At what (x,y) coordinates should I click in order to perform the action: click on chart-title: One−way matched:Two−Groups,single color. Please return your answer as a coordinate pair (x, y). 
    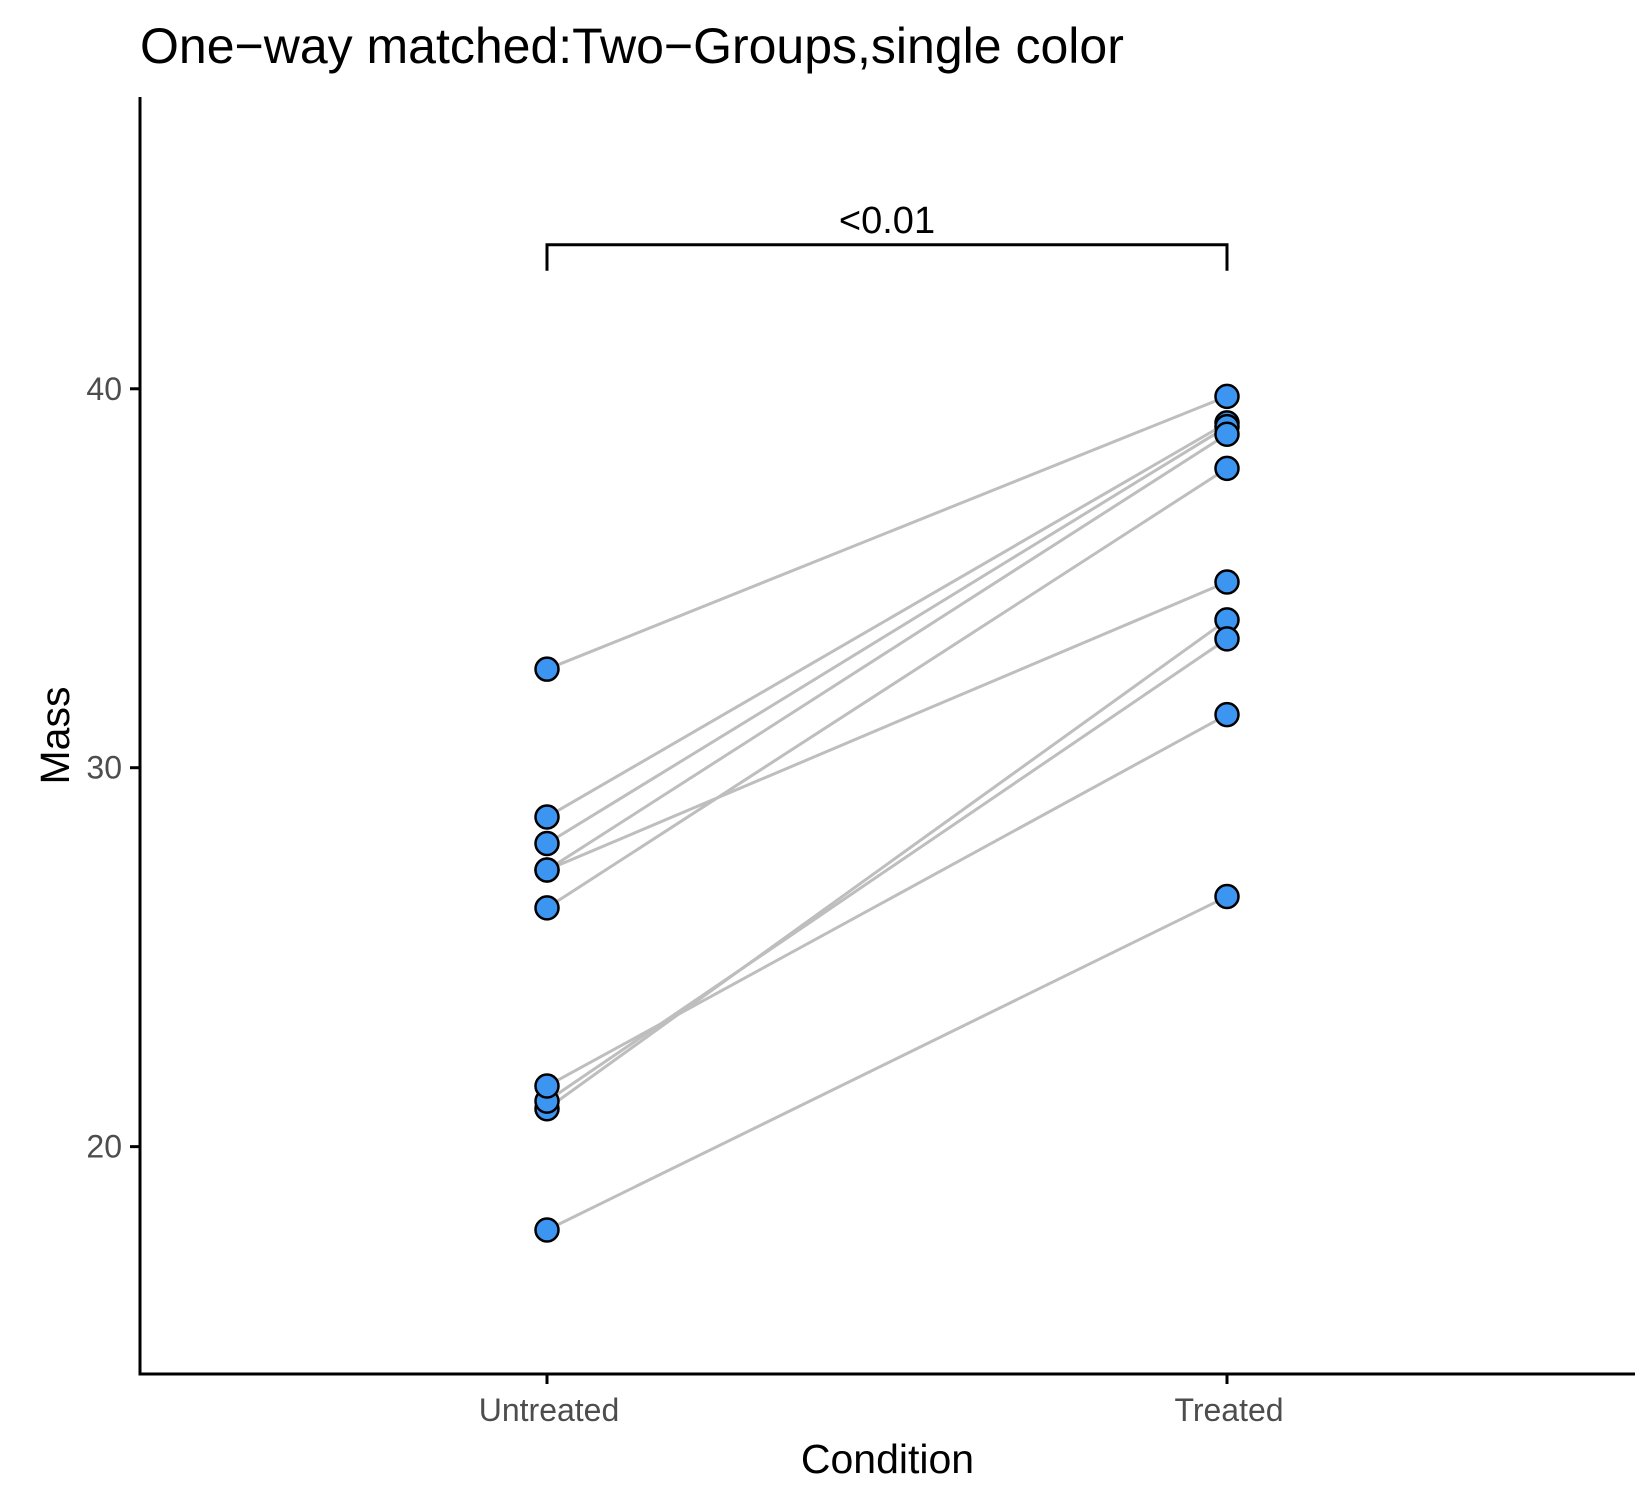
    Looking at the image, I should click on (632, 46).